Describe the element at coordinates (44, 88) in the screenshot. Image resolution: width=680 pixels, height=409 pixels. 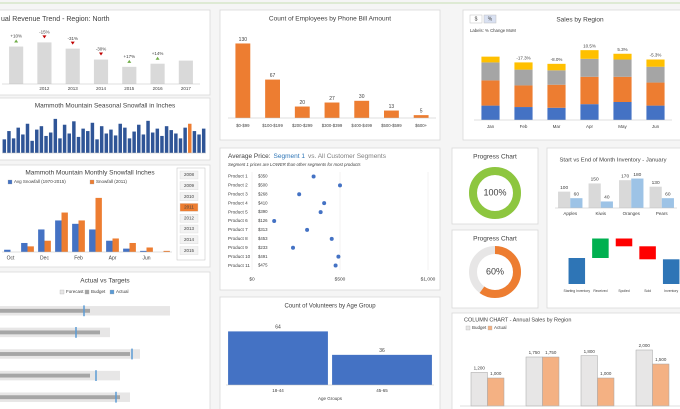
I see `x-tick-label: 2012` at that location.